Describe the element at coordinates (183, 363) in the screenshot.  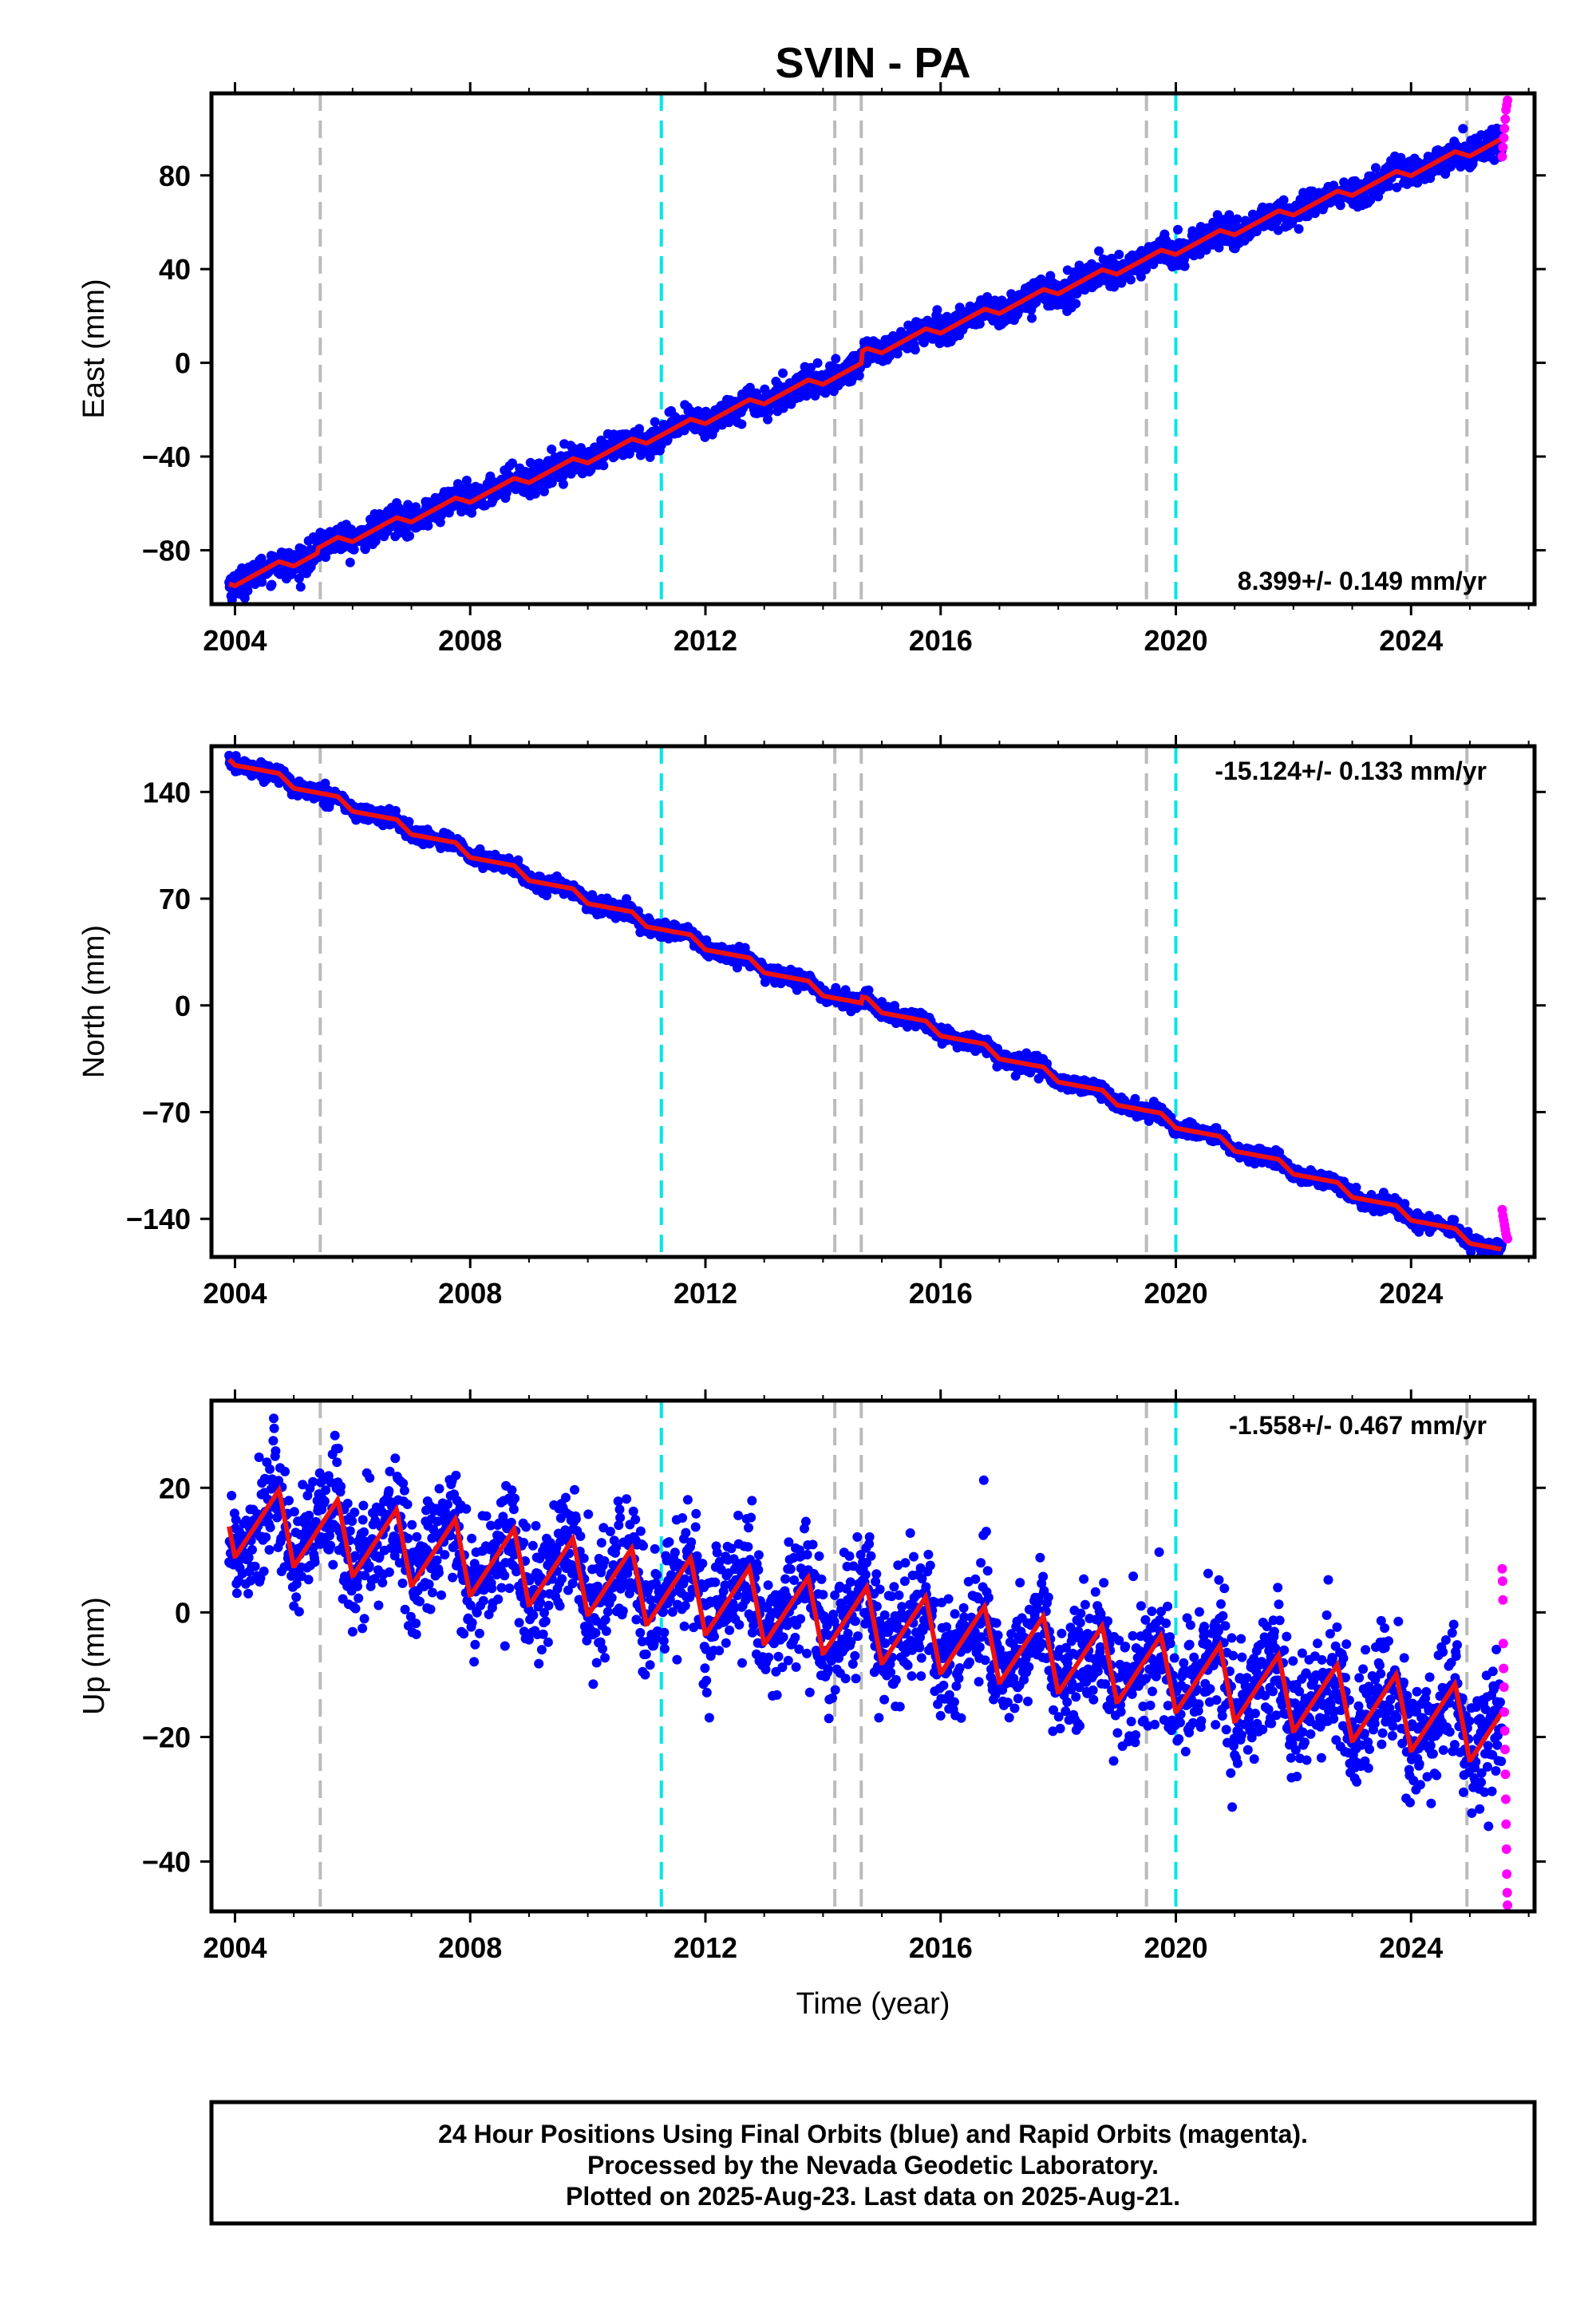
I see `east-y-tick-label: 0` at that location.